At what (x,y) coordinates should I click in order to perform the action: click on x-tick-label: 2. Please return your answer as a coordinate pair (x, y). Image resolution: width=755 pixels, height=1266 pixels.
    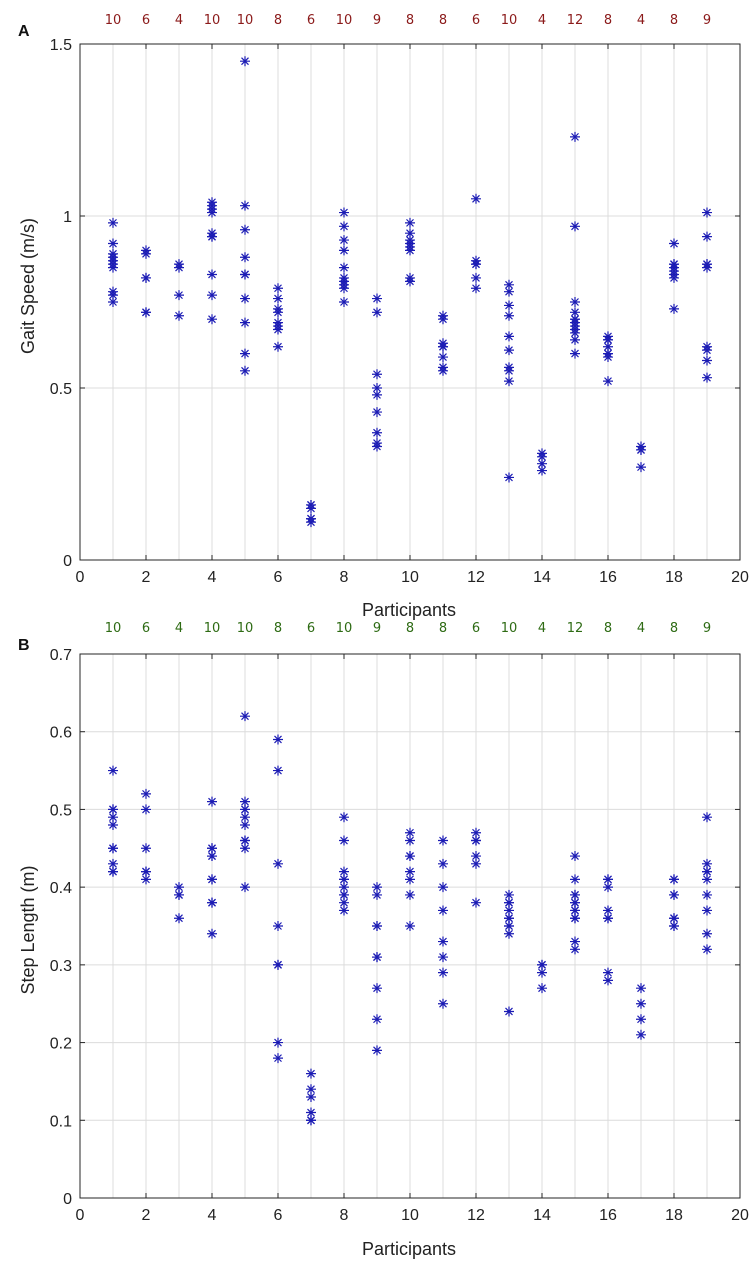
    Looking at the image, I should click on (146, 1215).